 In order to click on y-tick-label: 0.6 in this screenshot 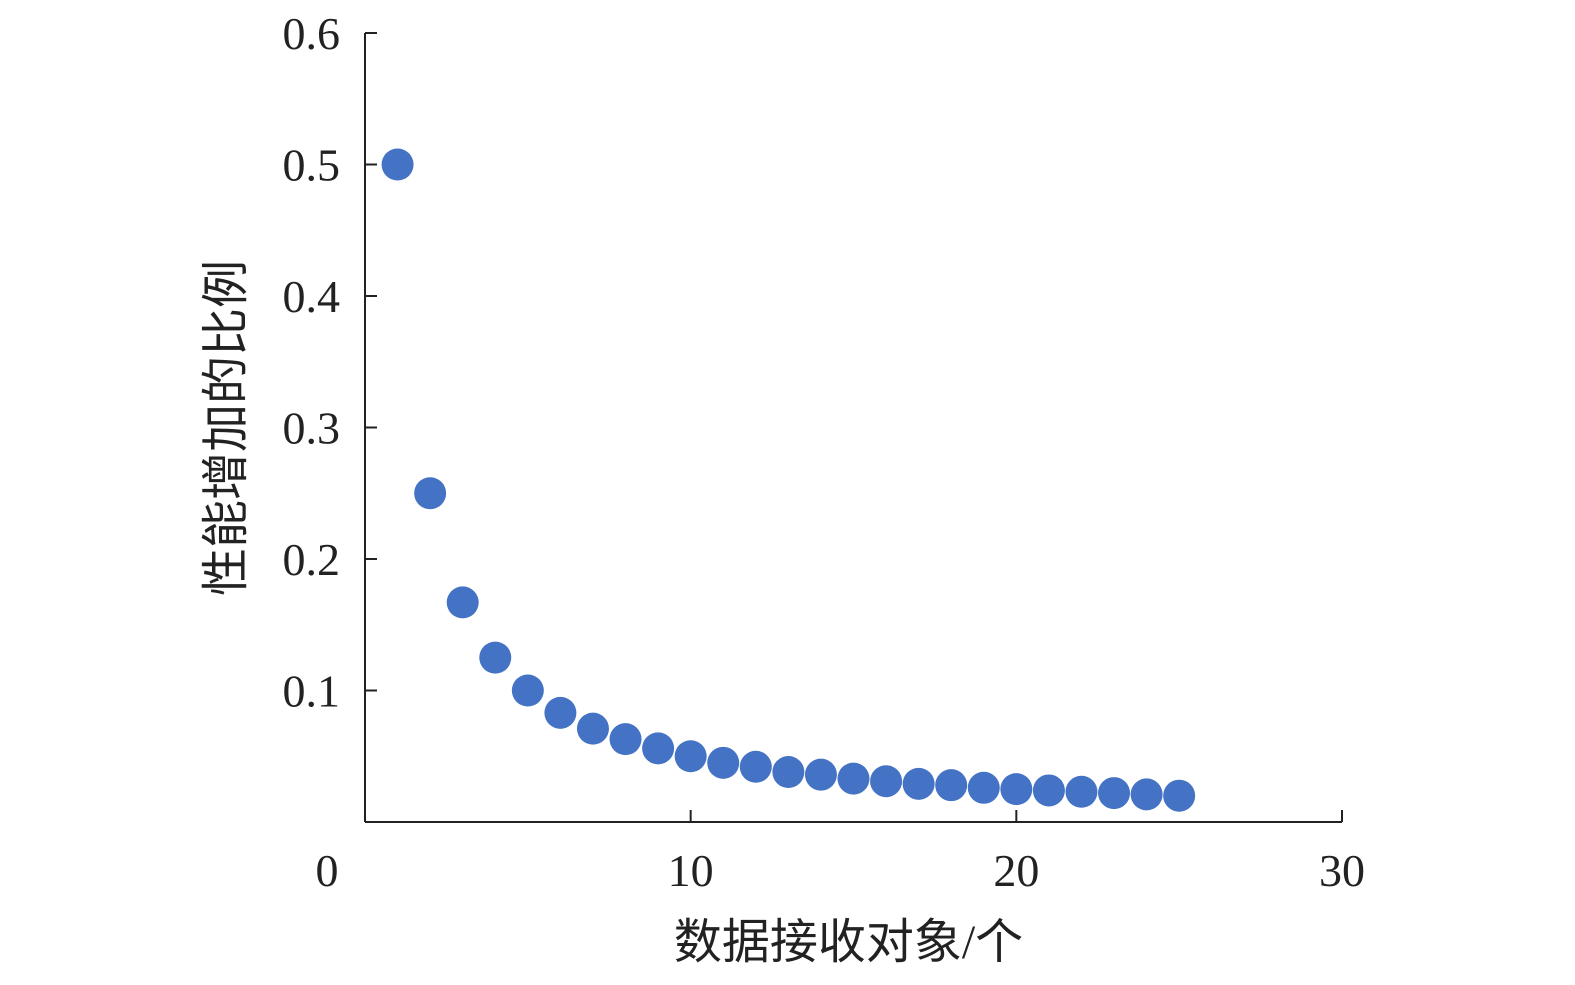, I will do `click(312, 33)`.